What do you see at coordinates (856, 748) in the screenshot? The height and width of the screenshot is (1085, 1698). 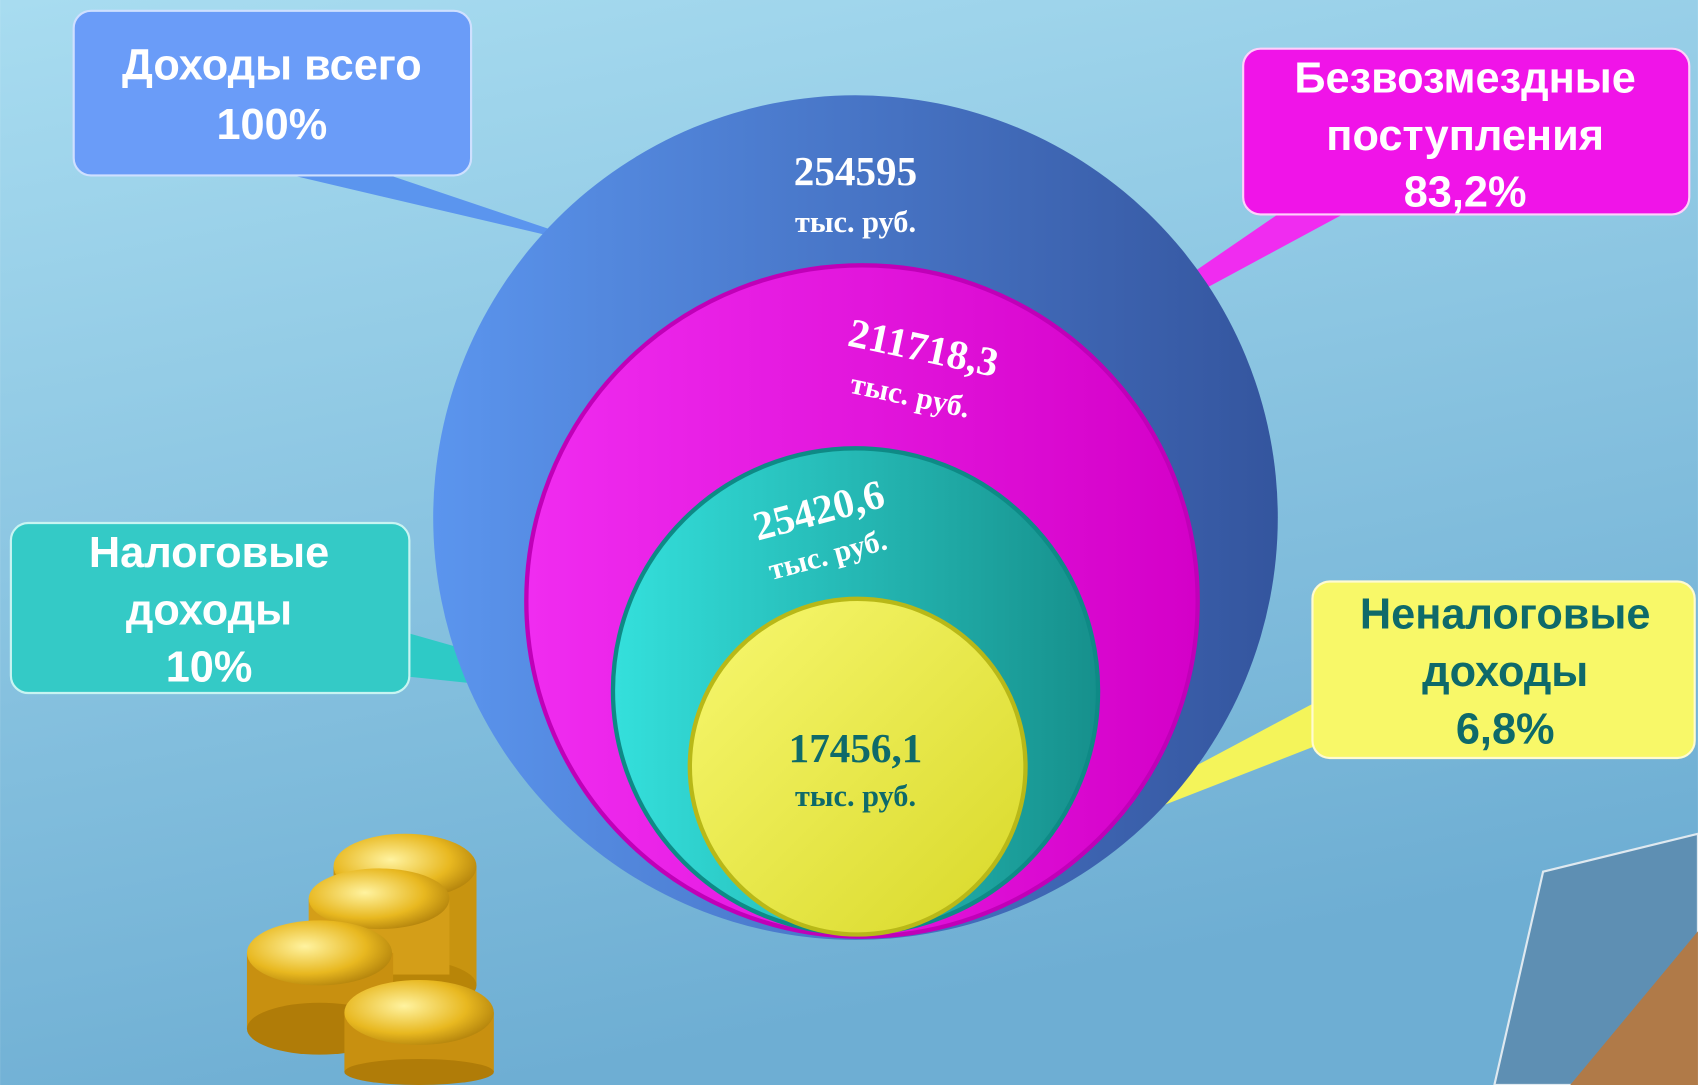 I see `value: 17456,1` at bounding box center [856, 748].